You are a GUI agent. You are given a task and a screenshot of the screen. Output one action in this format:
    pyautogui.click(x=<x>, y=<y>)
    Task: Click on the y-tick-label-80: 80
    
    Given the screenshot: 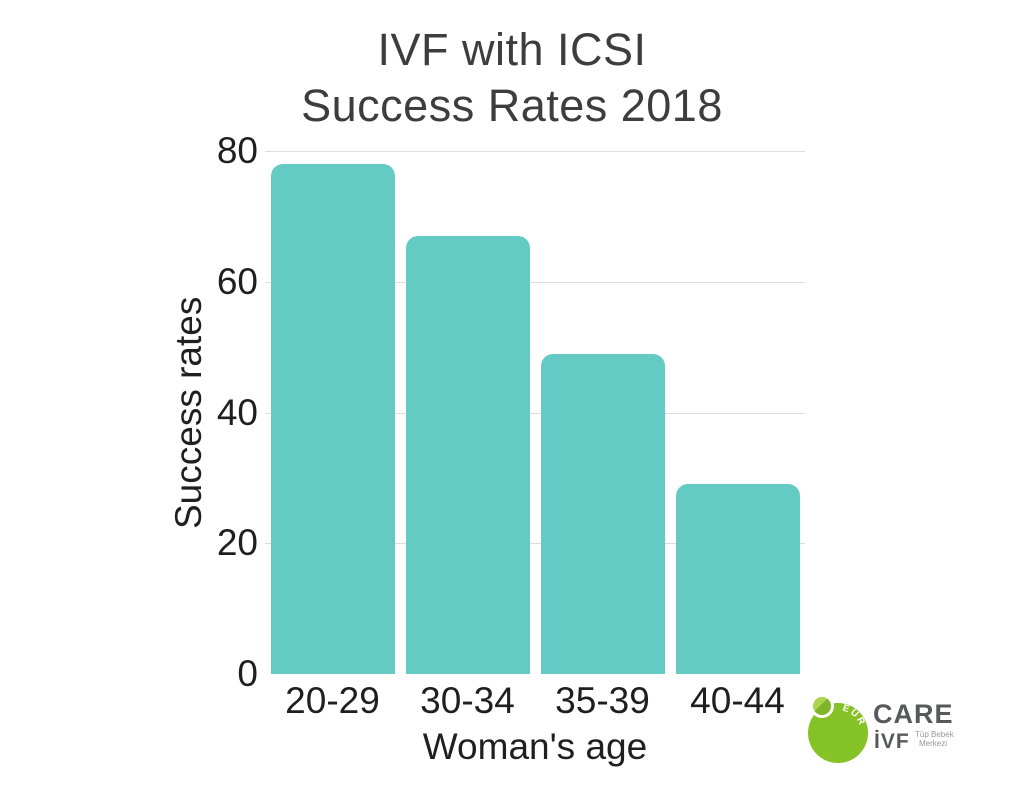 What is the action you would take?
    pyautogui.click(x=237, y=150)
    